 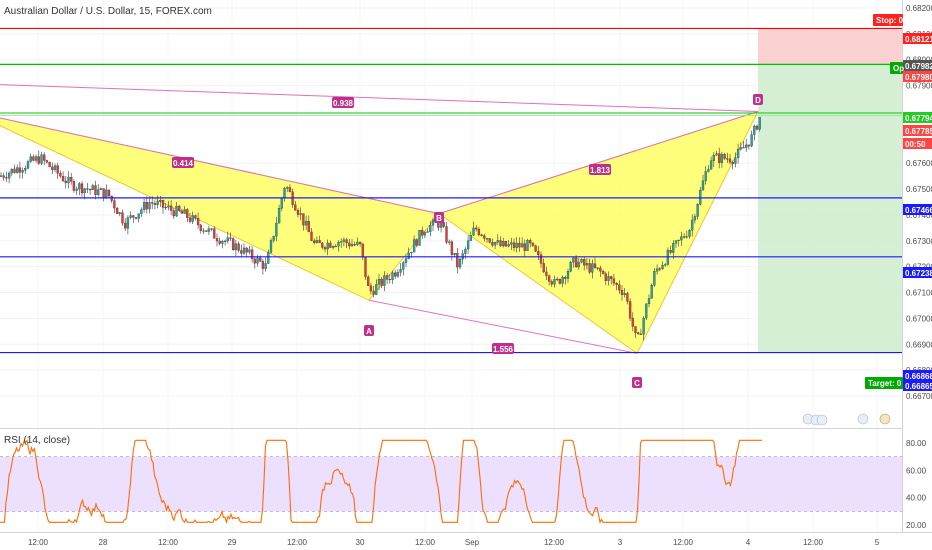 I want to click on rsi-series, so click(x=381, y=481).